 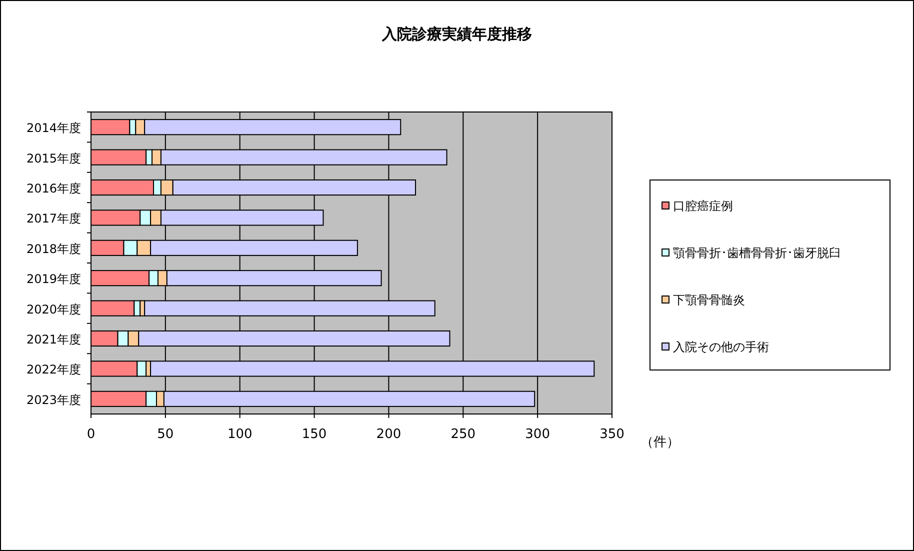 What do you see at coordinates (53, 369) in the screenshot?
I see `y-tick-label: 2022年度` at bounding box center [53, 369].